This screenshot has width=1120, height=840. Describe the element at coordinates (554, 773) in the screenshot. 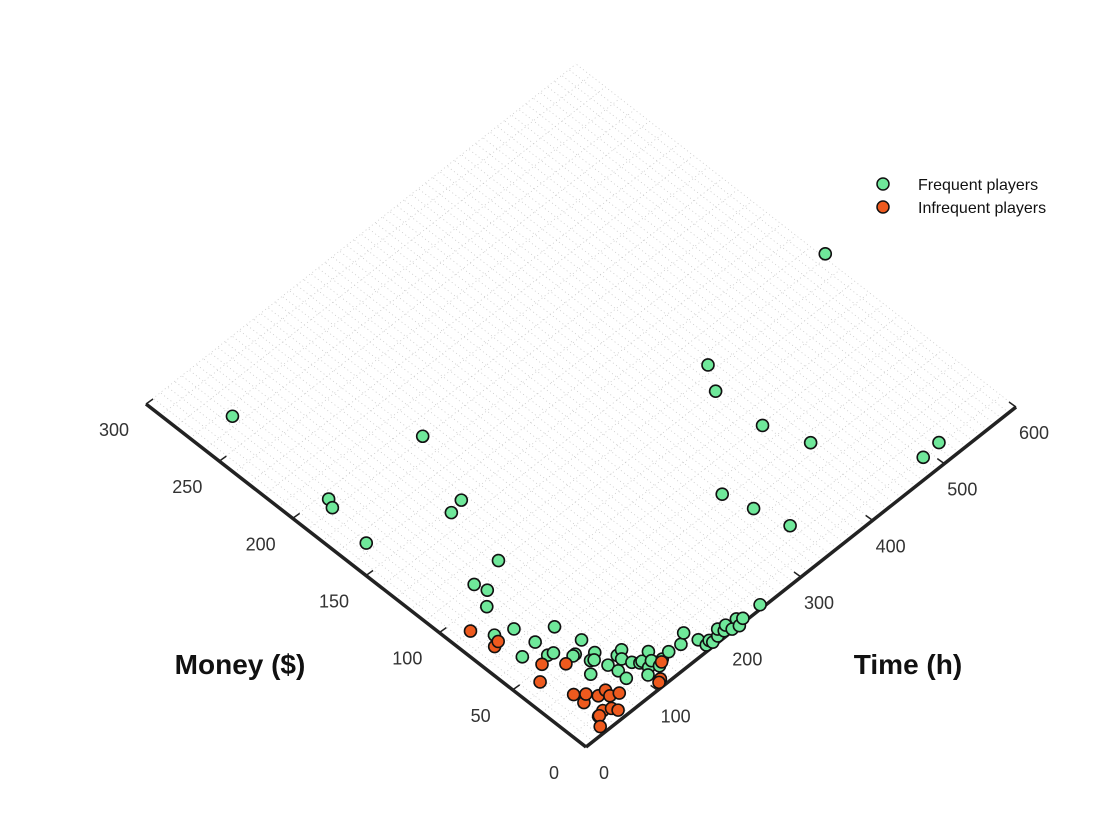

I see `money-tick-label: 0` at that location.